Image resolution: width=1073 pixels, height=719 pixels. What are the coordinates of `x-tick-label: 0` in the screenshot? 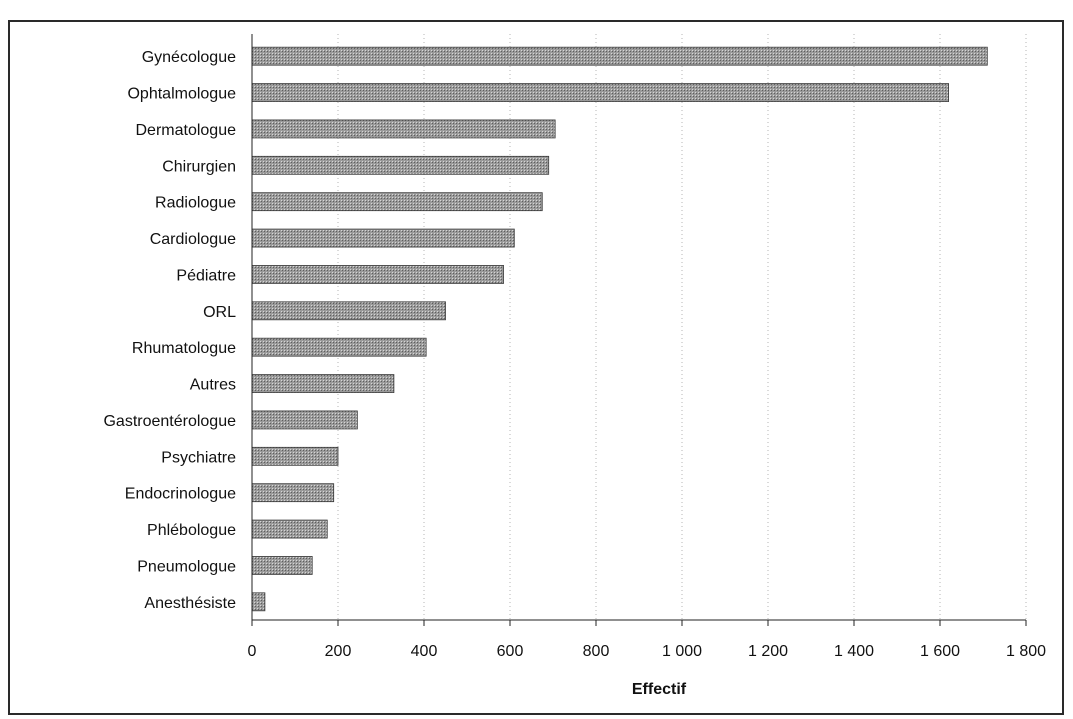 It's located at (252, 651).